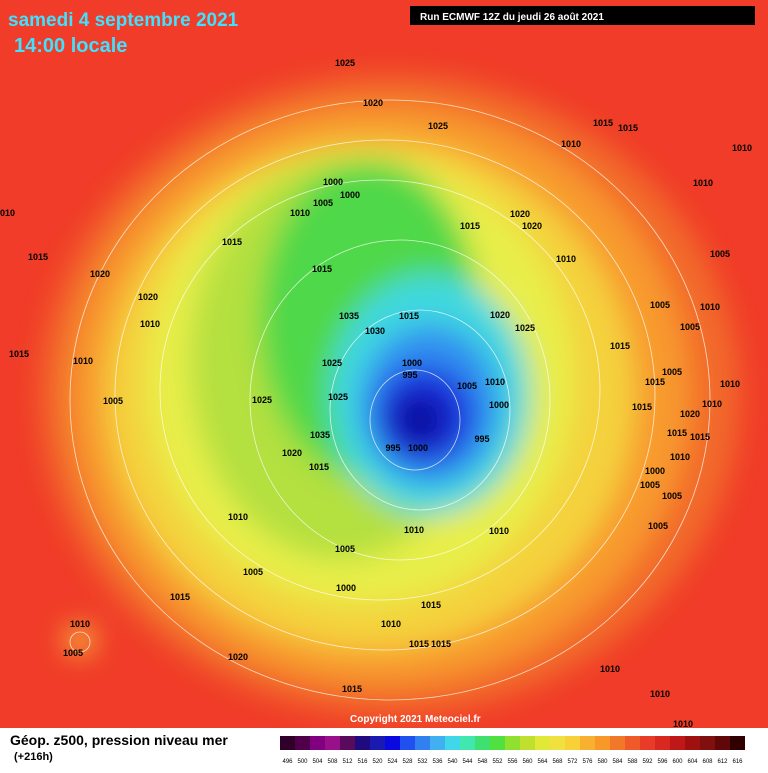 The height and width of the screenshot is (773, 768). What do you see at coordinates (287, 762) in the screenshot?
I see `scale-label: 496` at bounding box center [287, 762].